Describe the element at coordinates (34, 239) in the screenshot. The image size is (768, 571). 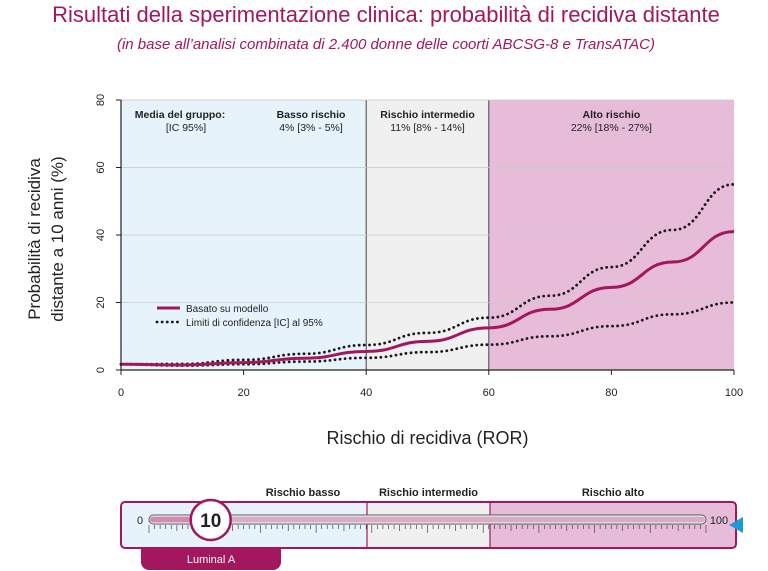
I see `y-axis-label-line: Probabilità di recidiva` at that location.